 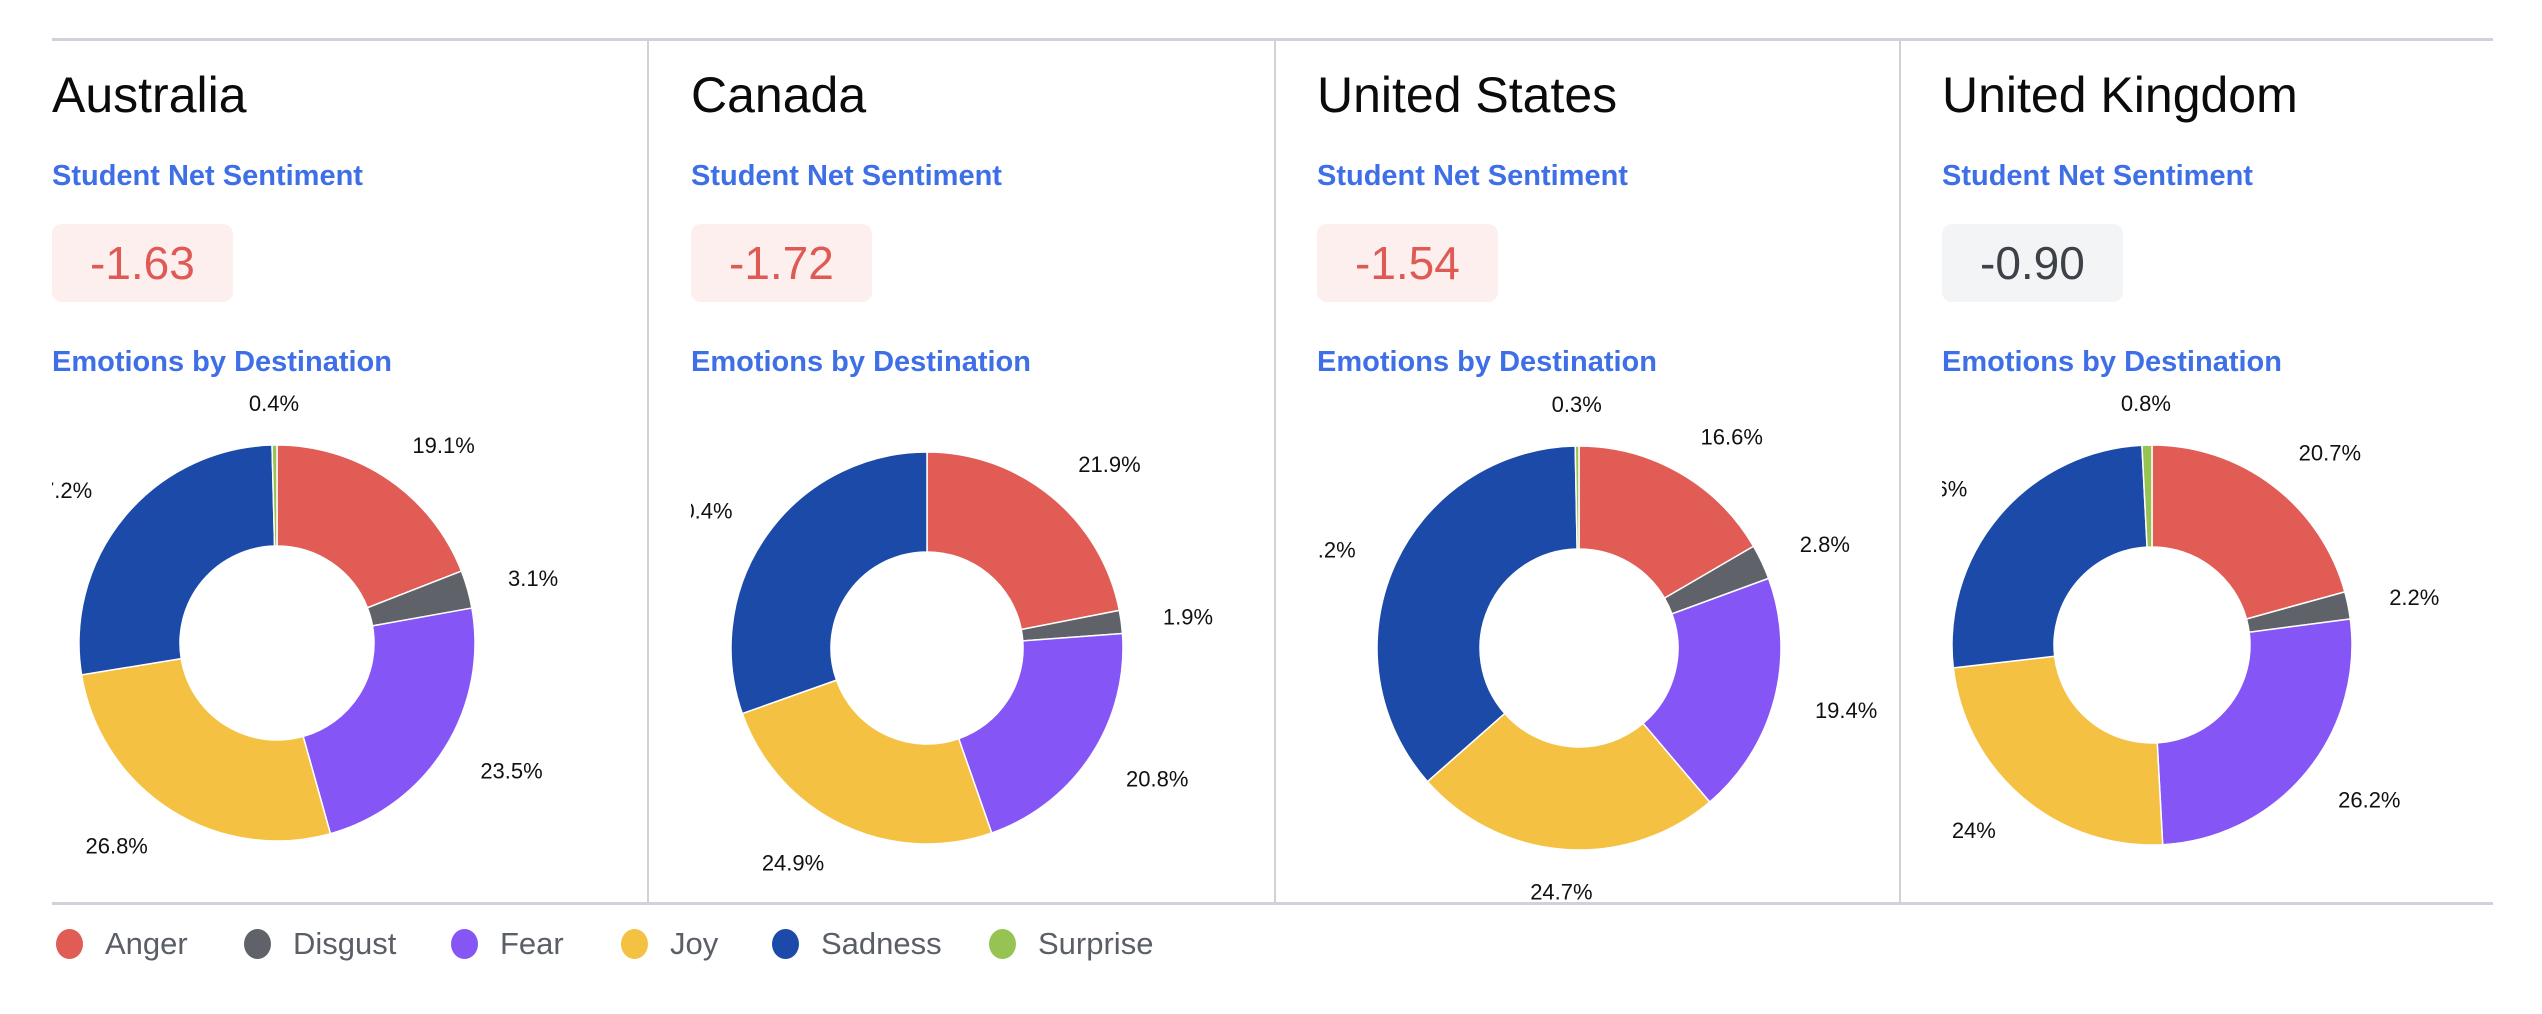 What do you see at coordinates (793, 863) in the screenshot?
I see `data-label-joy: 24.9%` at bounding box center [793, 863].